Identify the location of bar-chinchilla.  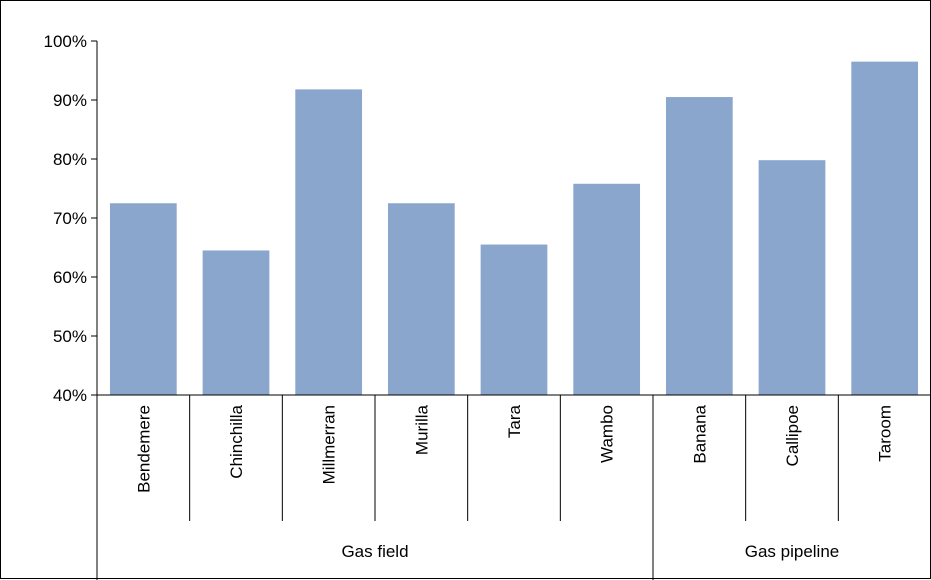
(236, 322).